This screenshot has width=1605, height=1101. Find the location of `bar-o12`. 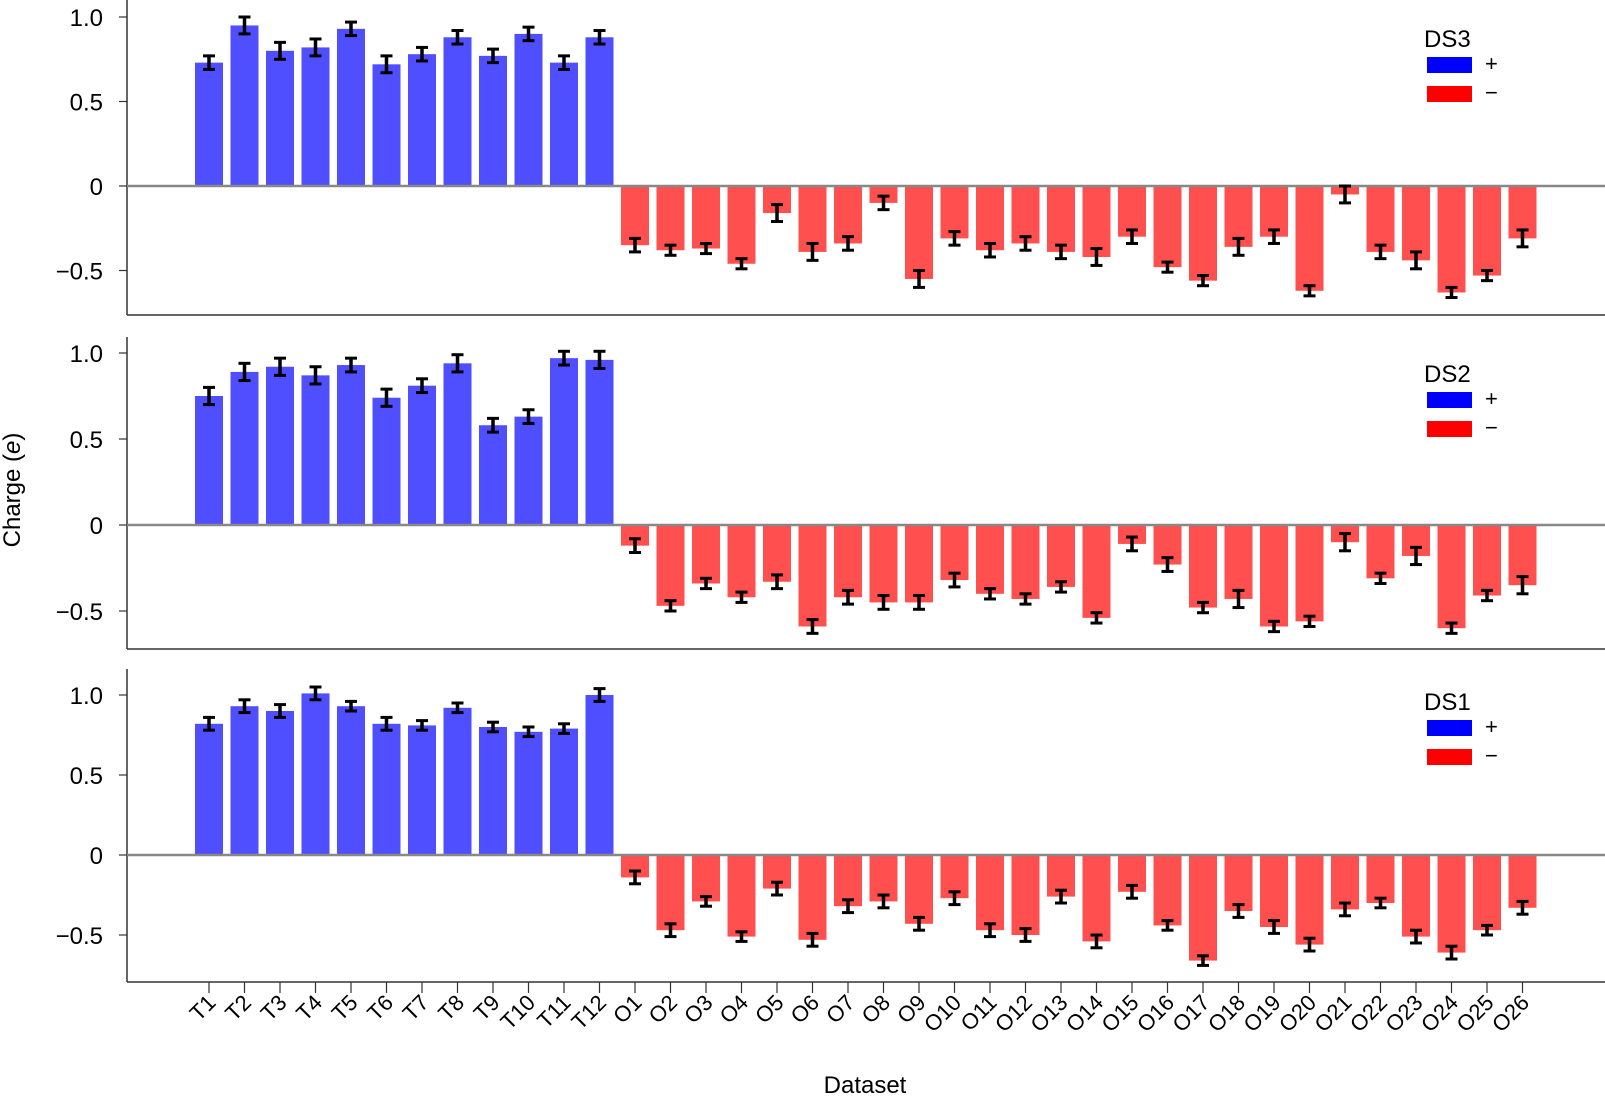

bar-o12 is located at coordinates (1025, 215).